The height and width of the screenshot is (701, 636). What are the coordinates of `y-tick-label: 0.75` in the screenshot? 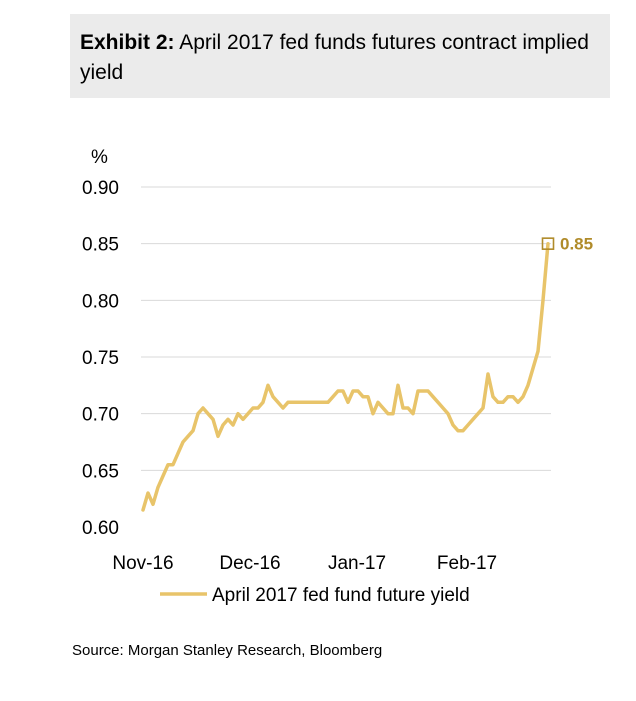 It's located at (100, 358).